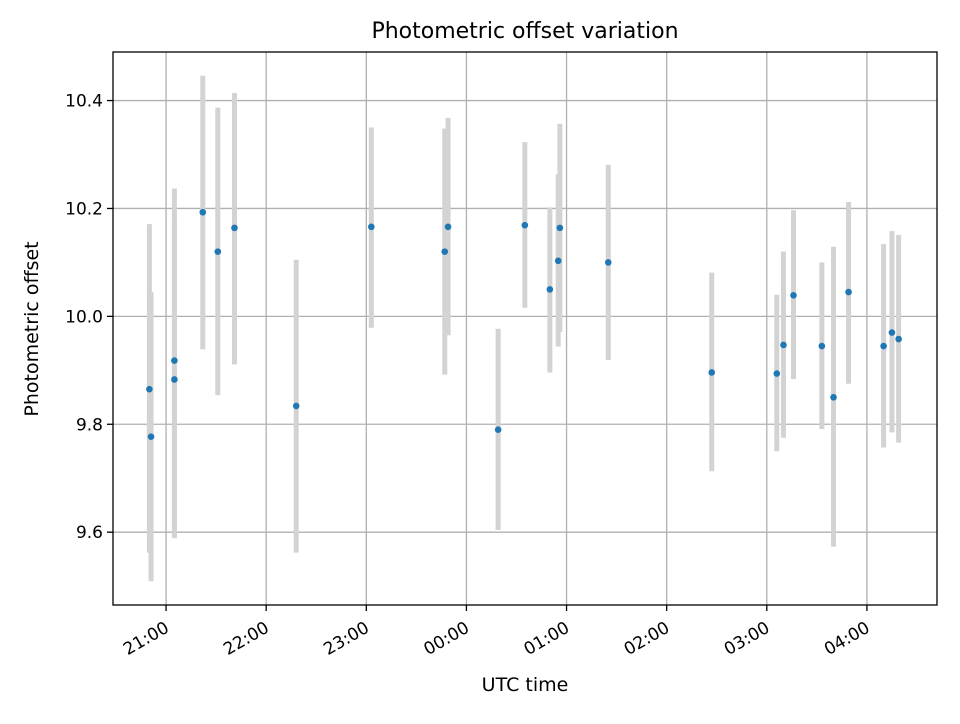 The width and height of the screenshot is (960, 724). I want to click on y-tick-label: 9.6, so click(89, 533).